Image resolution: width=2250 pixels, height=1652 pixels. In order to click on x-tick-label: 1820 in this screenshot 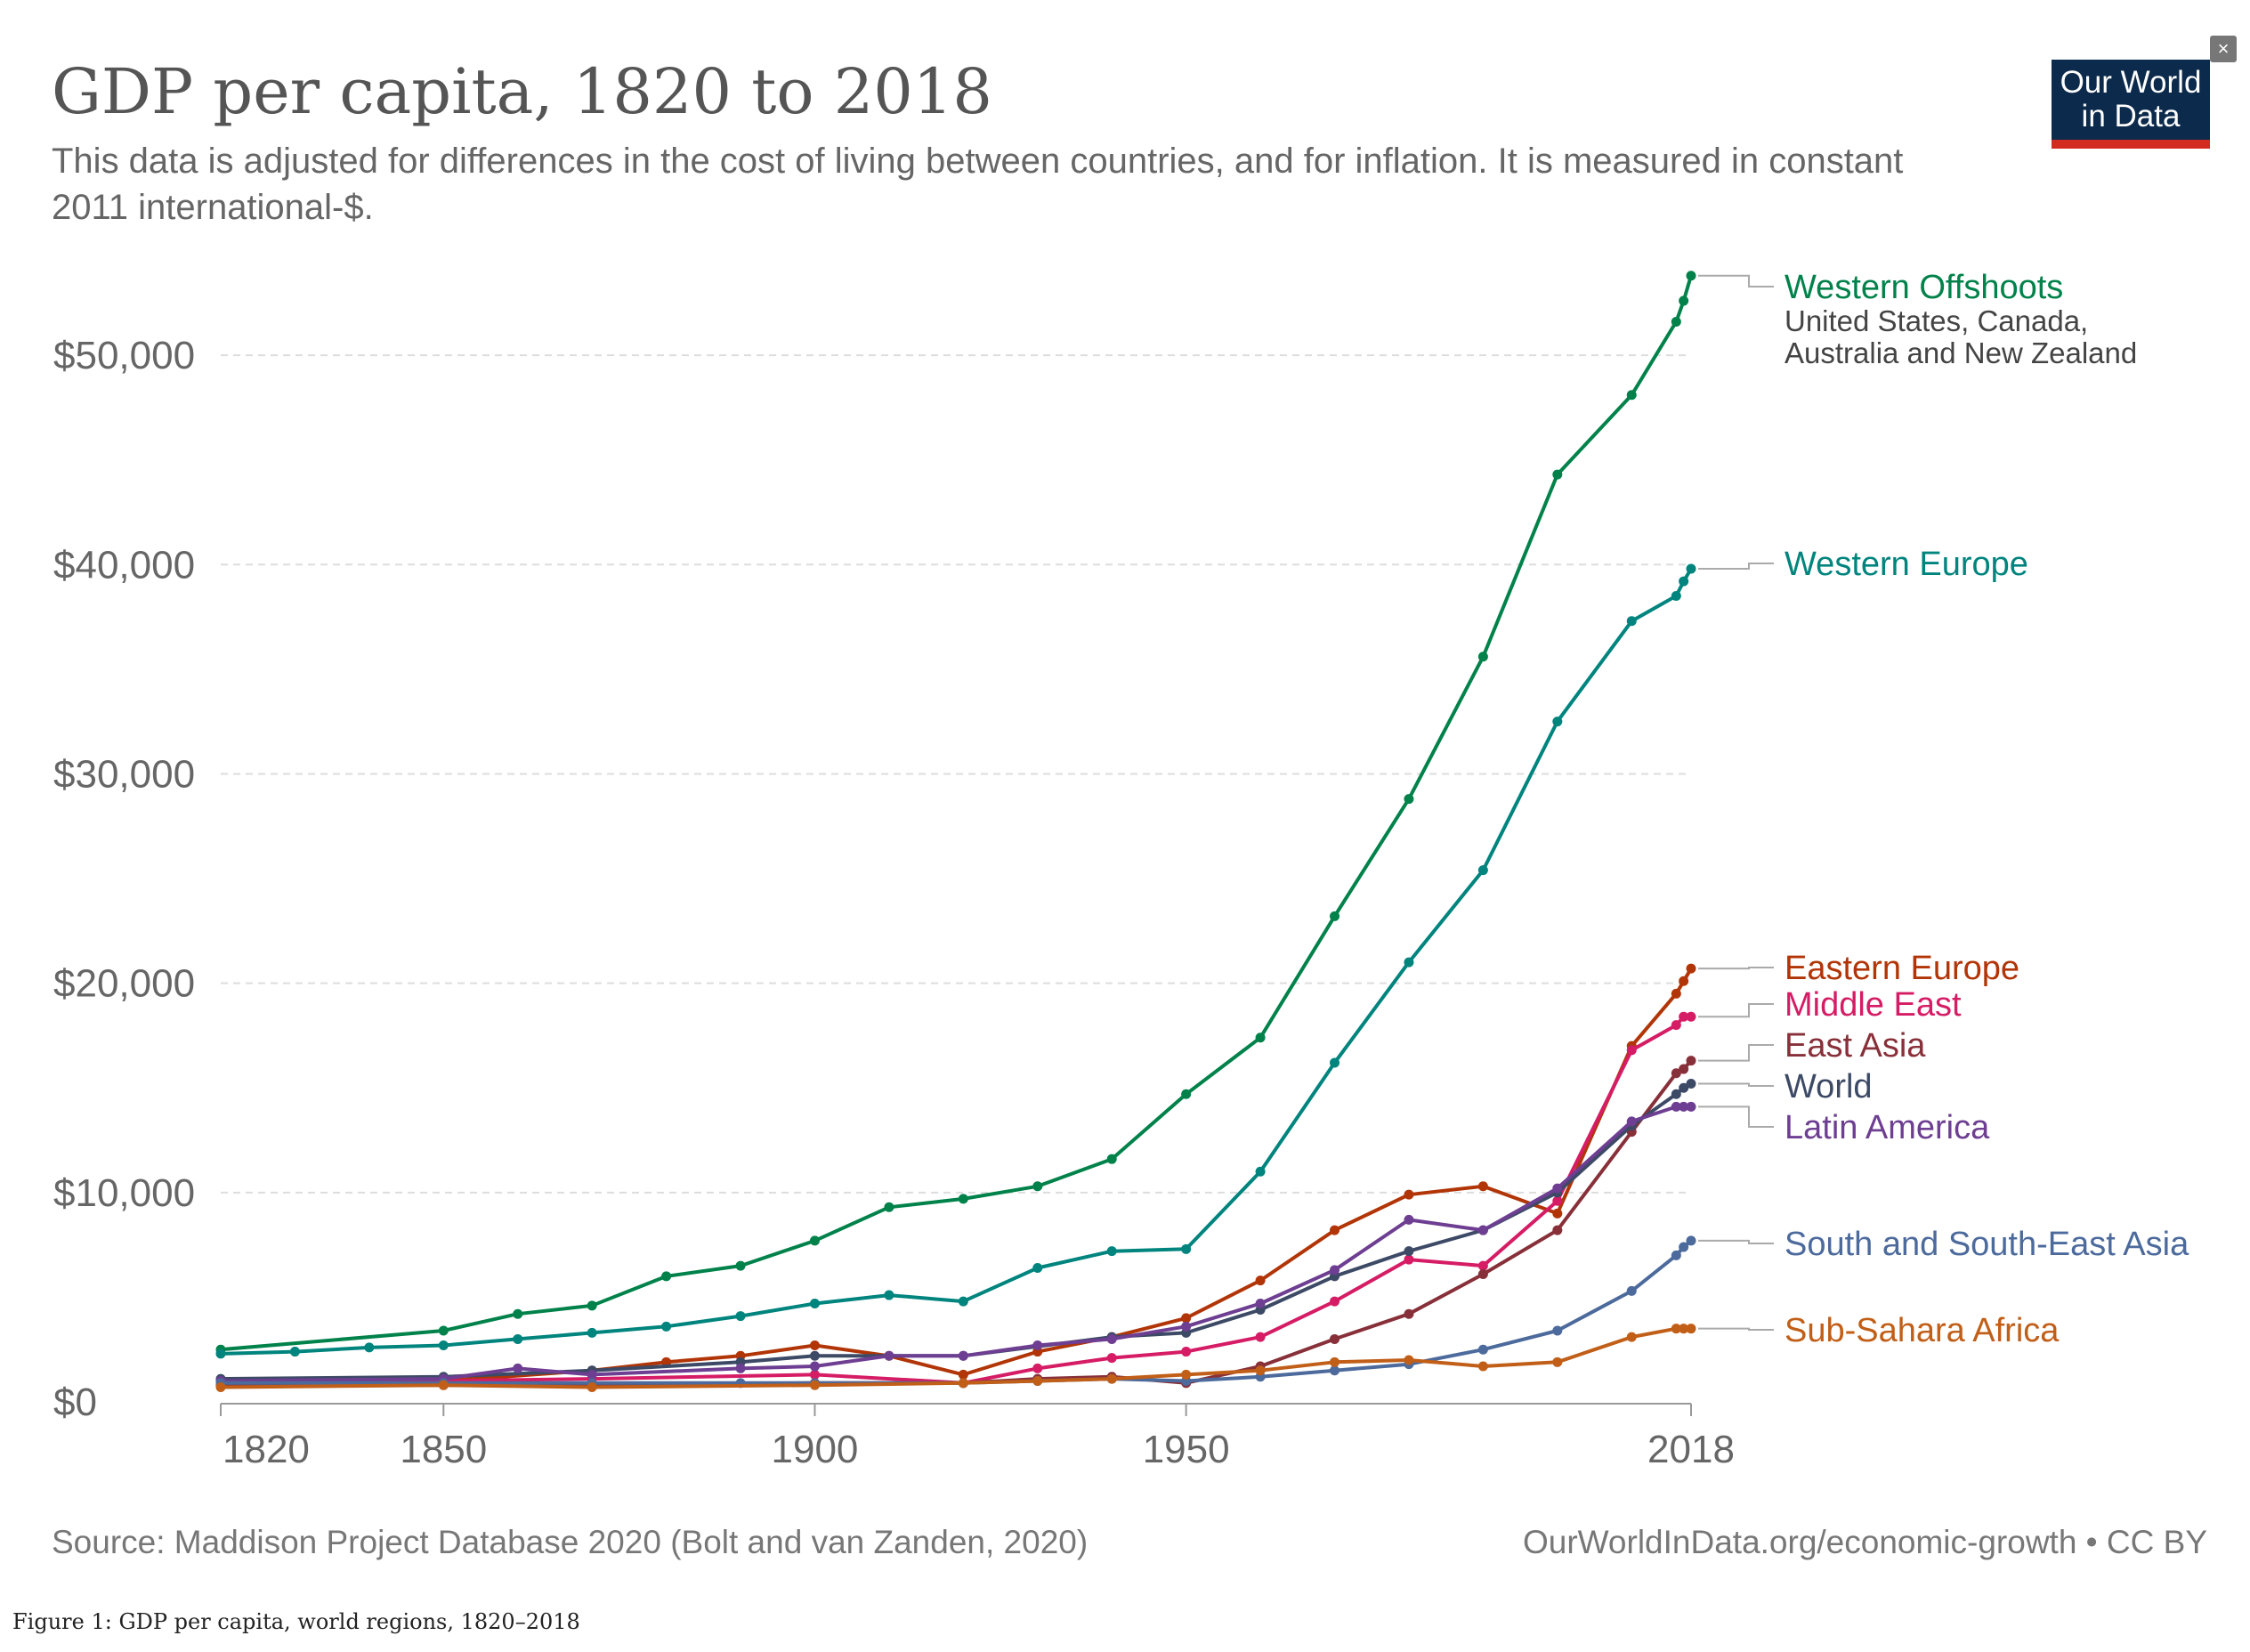, I will do `click(266, 1449)`.